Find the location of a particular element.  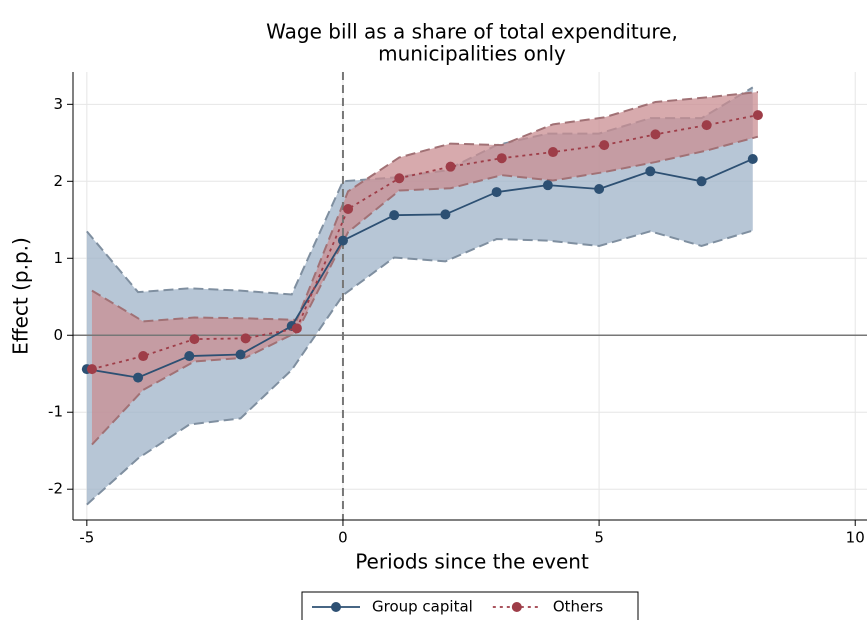

x-tick-label: 10 is located at coordinates (855, 538).